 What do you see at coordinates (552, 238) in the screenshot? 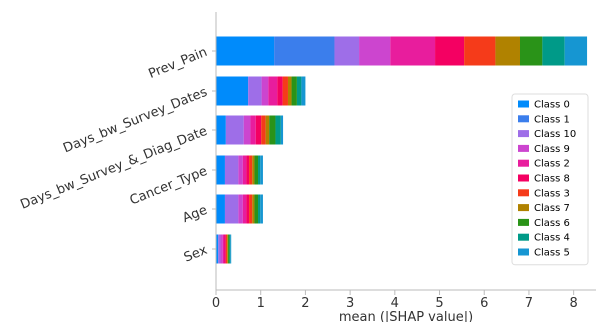
I see `legend-label: Class 4` at bounding box center [552, 238].